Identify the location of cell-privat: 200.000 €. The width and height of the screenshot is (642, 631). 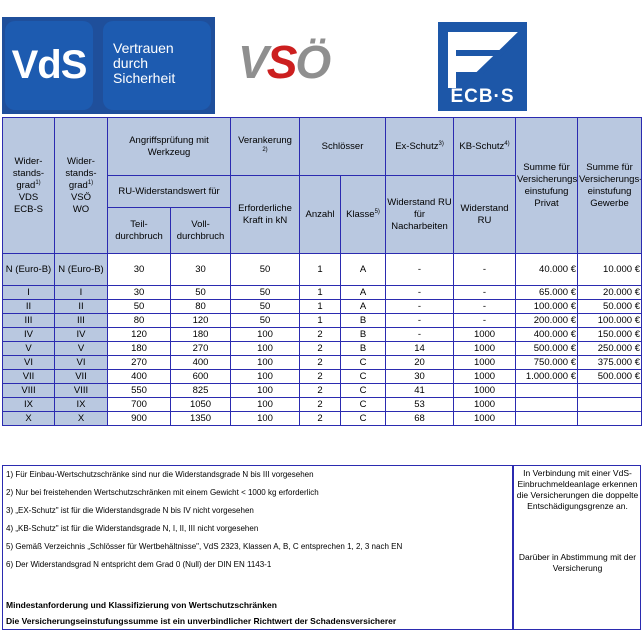
(547, 320).